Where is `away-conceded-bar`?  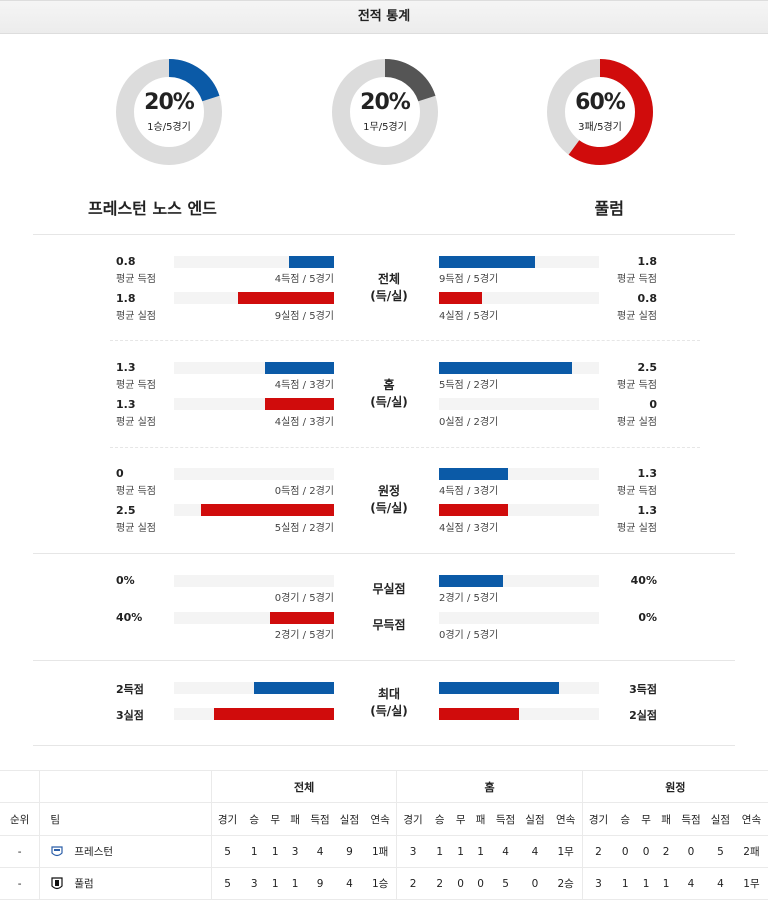 away-conceded-bar is located at coordinates (473, 510).